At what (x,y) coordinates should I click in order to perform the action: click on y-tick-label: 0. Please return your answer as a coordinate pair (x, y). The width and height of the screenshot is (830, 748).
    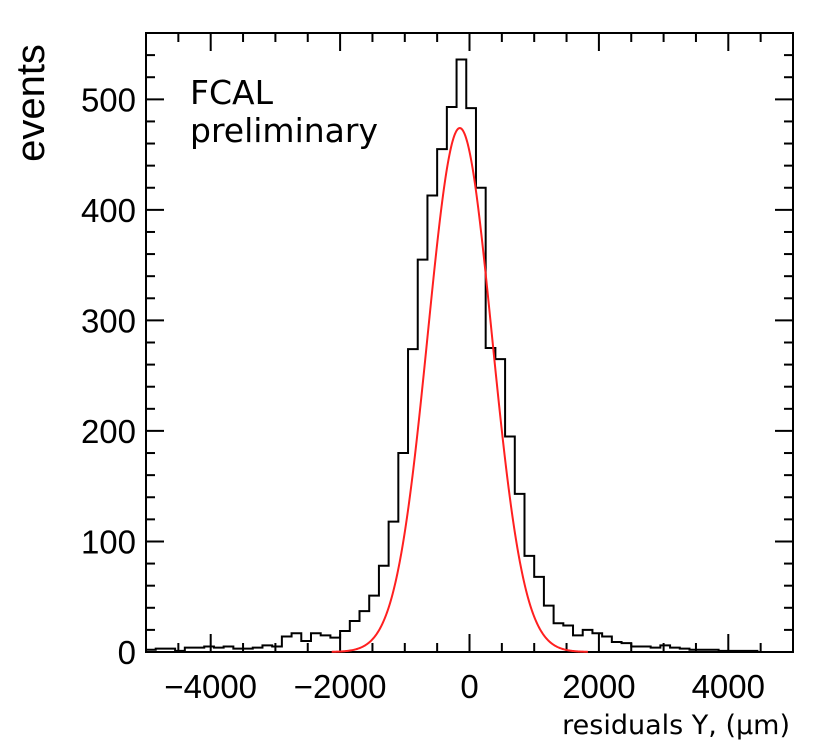
    Looking at the image, I should click on (127, 652).